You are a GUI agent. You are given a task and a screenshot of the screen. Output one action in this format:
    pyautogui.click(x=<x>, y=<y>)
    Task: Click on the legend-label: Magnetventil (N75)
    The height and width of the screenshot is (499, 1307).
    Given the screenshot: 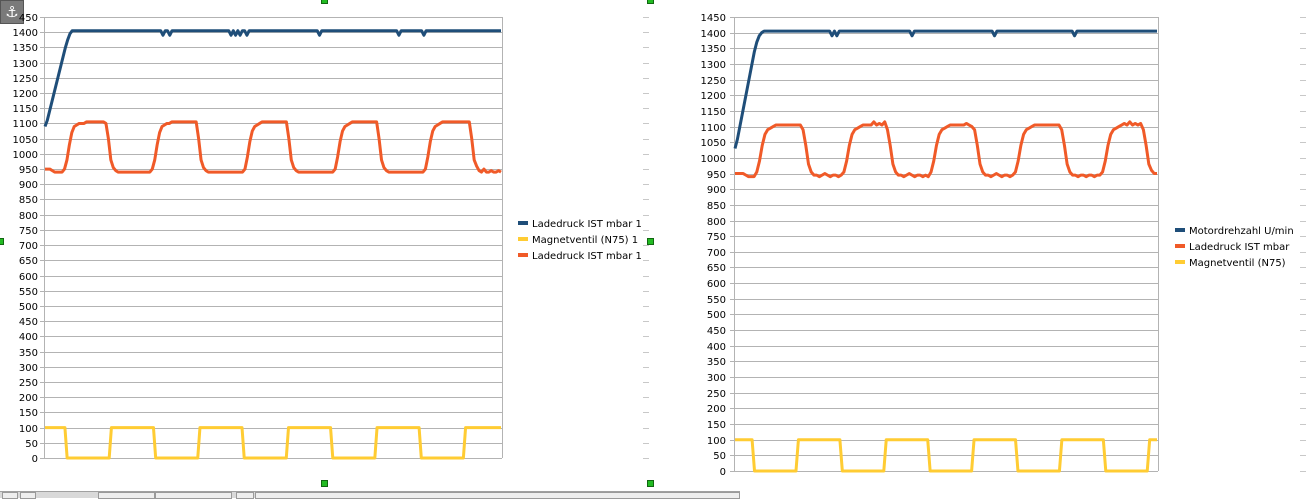 What is the action you would take?
    pyautogui.click(x=1237, y=263)
    